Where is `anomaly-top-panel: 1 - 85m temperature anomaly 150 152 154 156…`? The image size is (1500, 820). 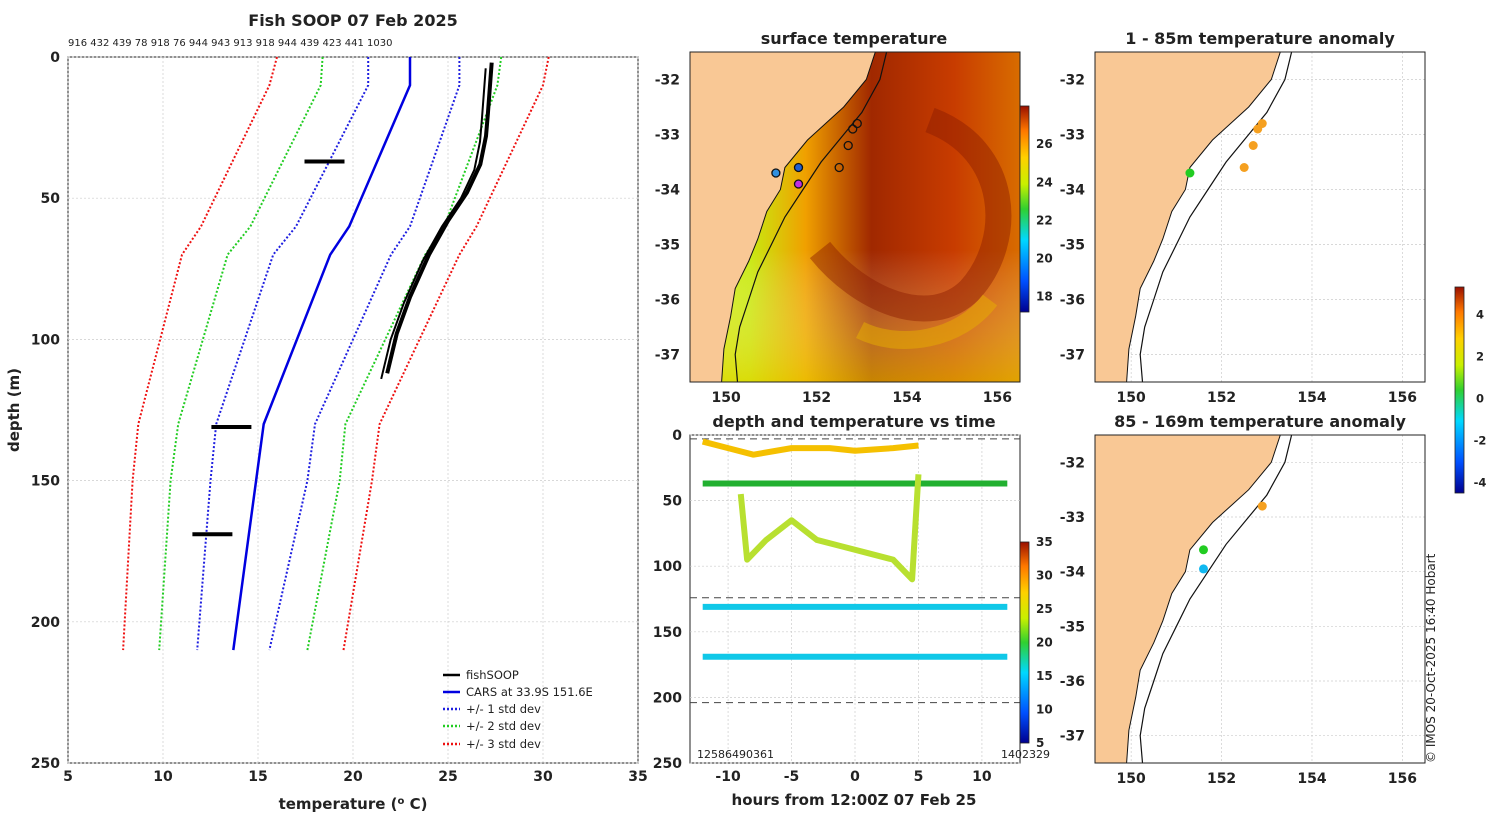 anomaly-top-panel: 1 - 85m temperature anomaly 150 152 154 156… is located at coordinates (1243, 218).